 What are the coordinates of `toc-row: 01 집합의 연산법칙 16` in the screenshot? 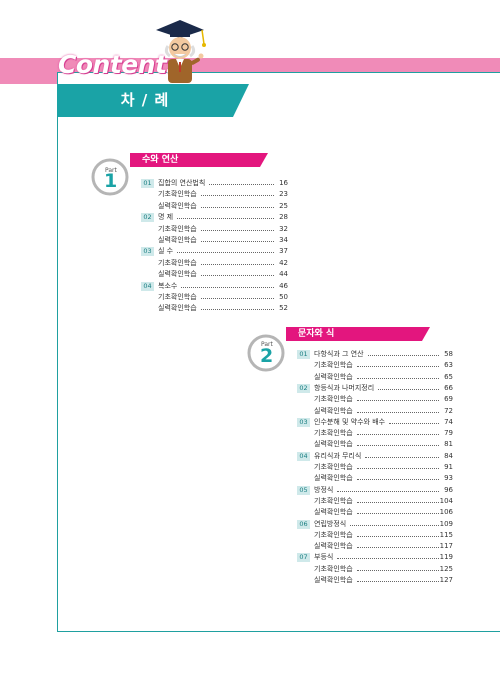 It's located at (214, 183).